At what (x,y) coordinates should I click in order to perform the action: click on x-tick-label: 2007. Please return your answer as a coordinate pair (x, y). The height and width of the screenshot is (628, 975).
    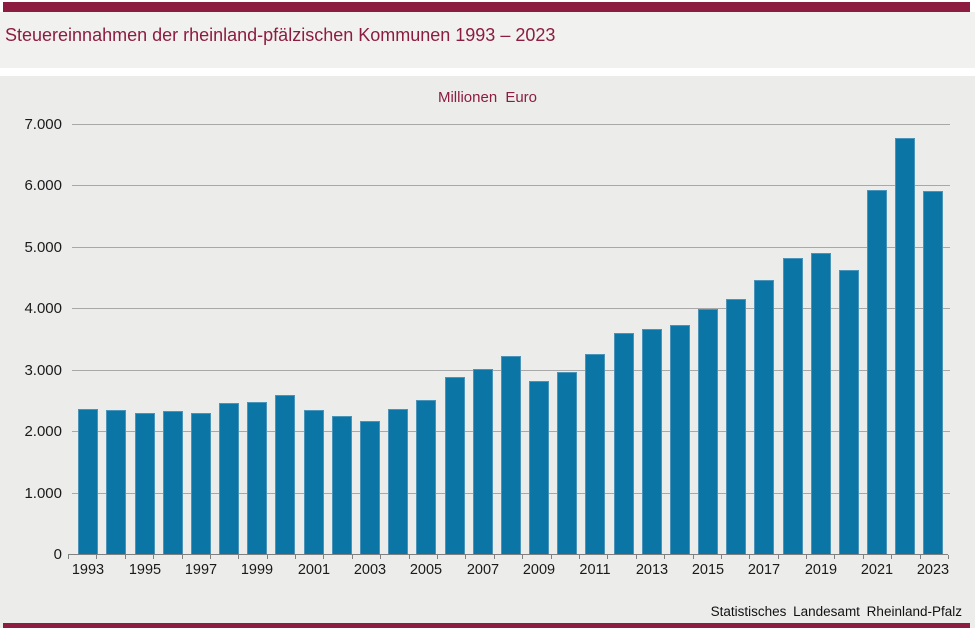
    Looking at the image, I should click on (483, 570).